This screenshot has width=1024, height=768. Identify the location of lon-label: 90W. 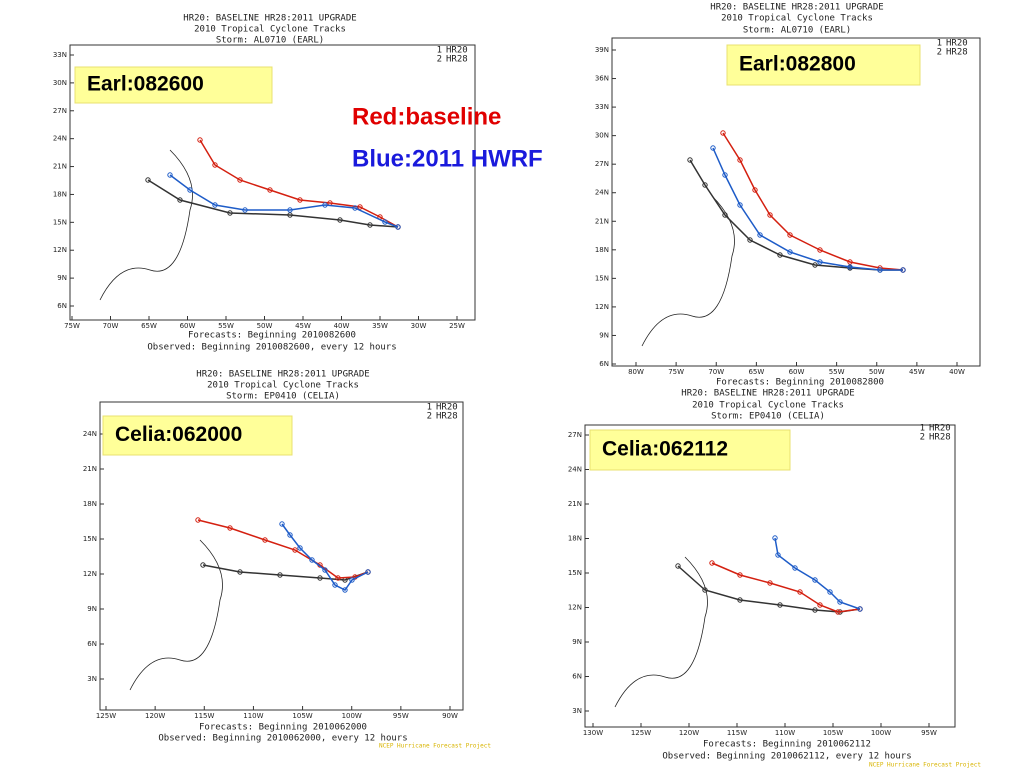
(450, 716).